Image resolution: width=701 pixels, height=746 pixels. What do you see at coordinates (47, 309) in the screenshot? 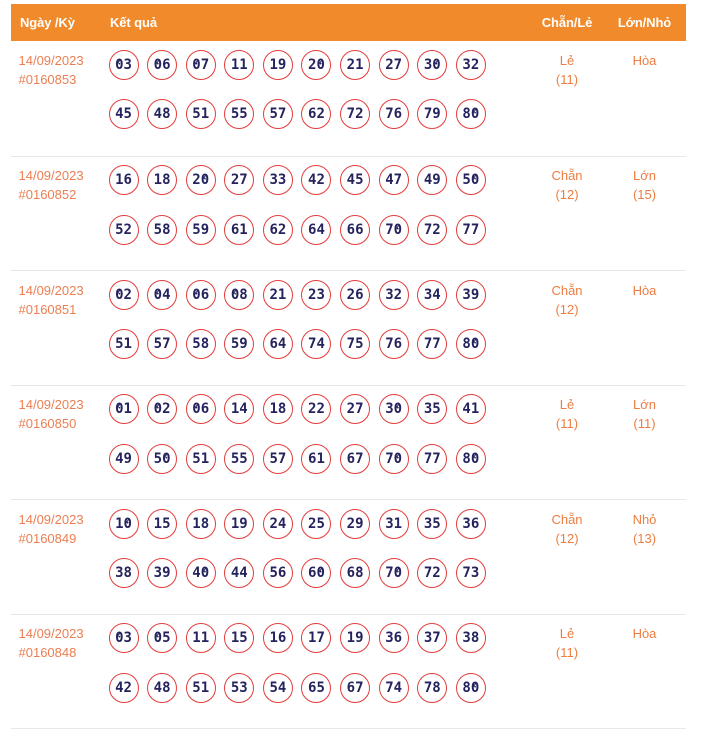
I see `draw-id: #0160851` at bounding box center [47, 309].